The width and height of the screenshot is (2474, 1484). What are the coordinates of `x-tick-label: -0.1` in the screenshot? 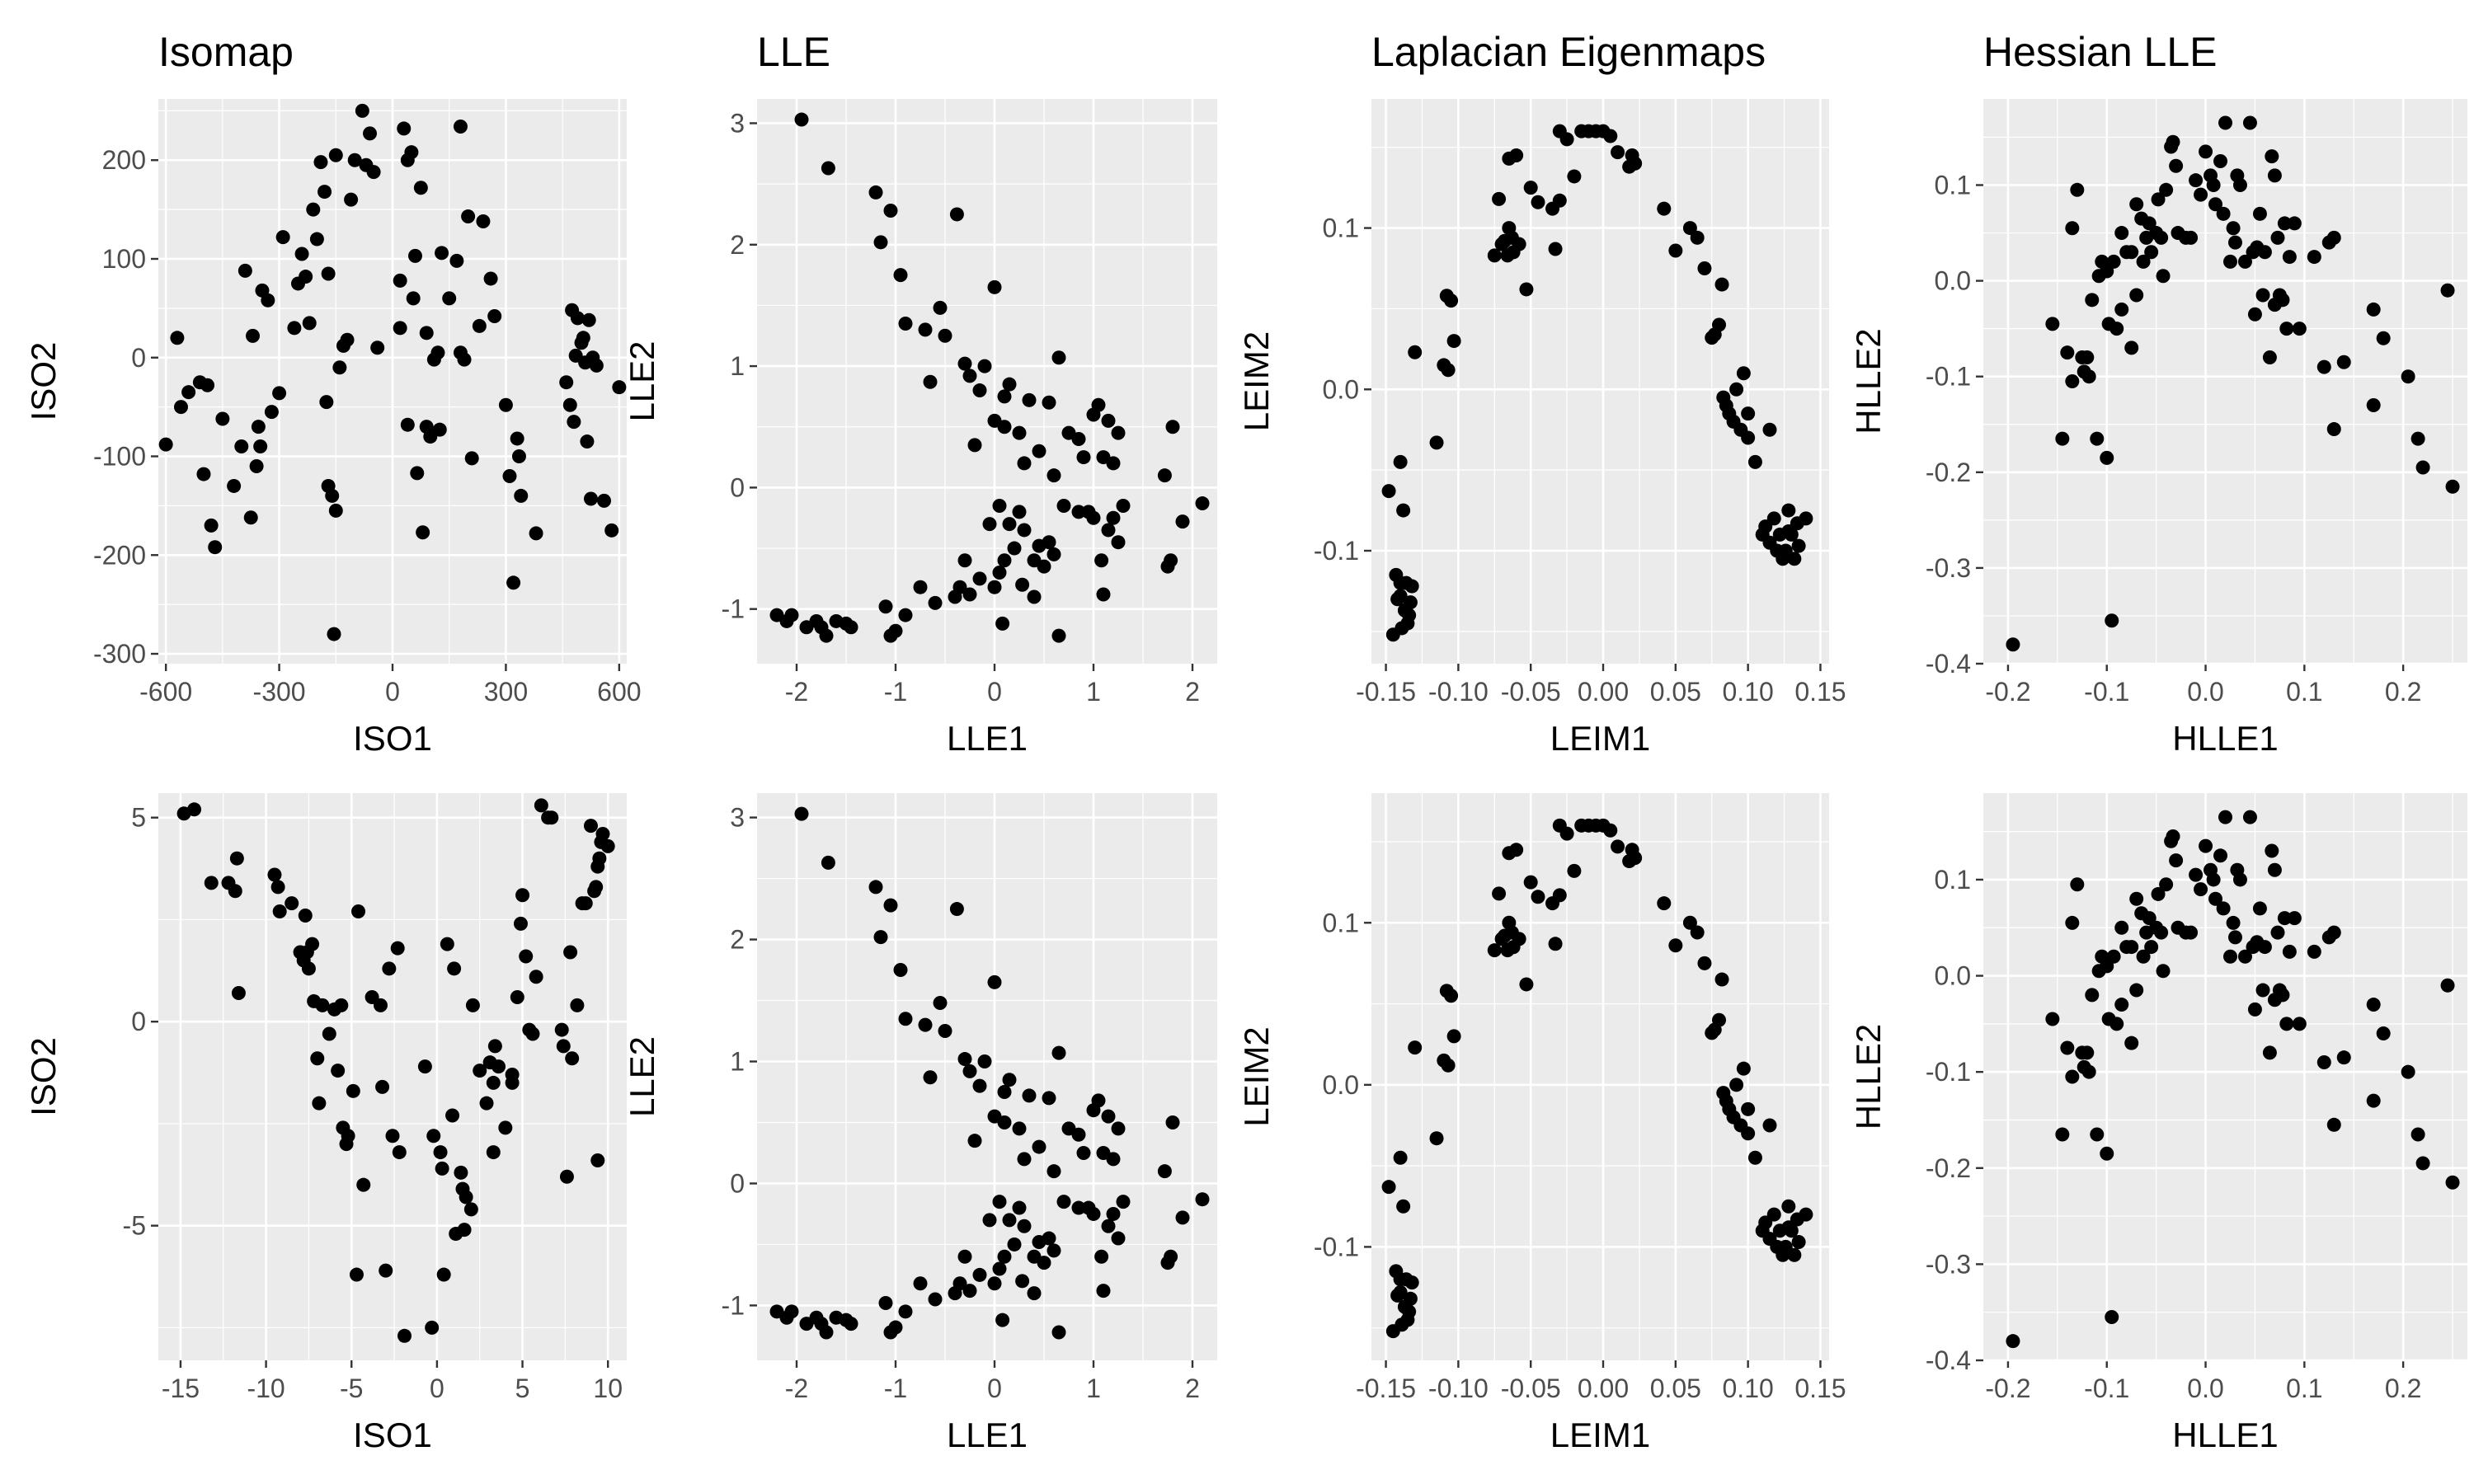 It's located at (2106, 692).